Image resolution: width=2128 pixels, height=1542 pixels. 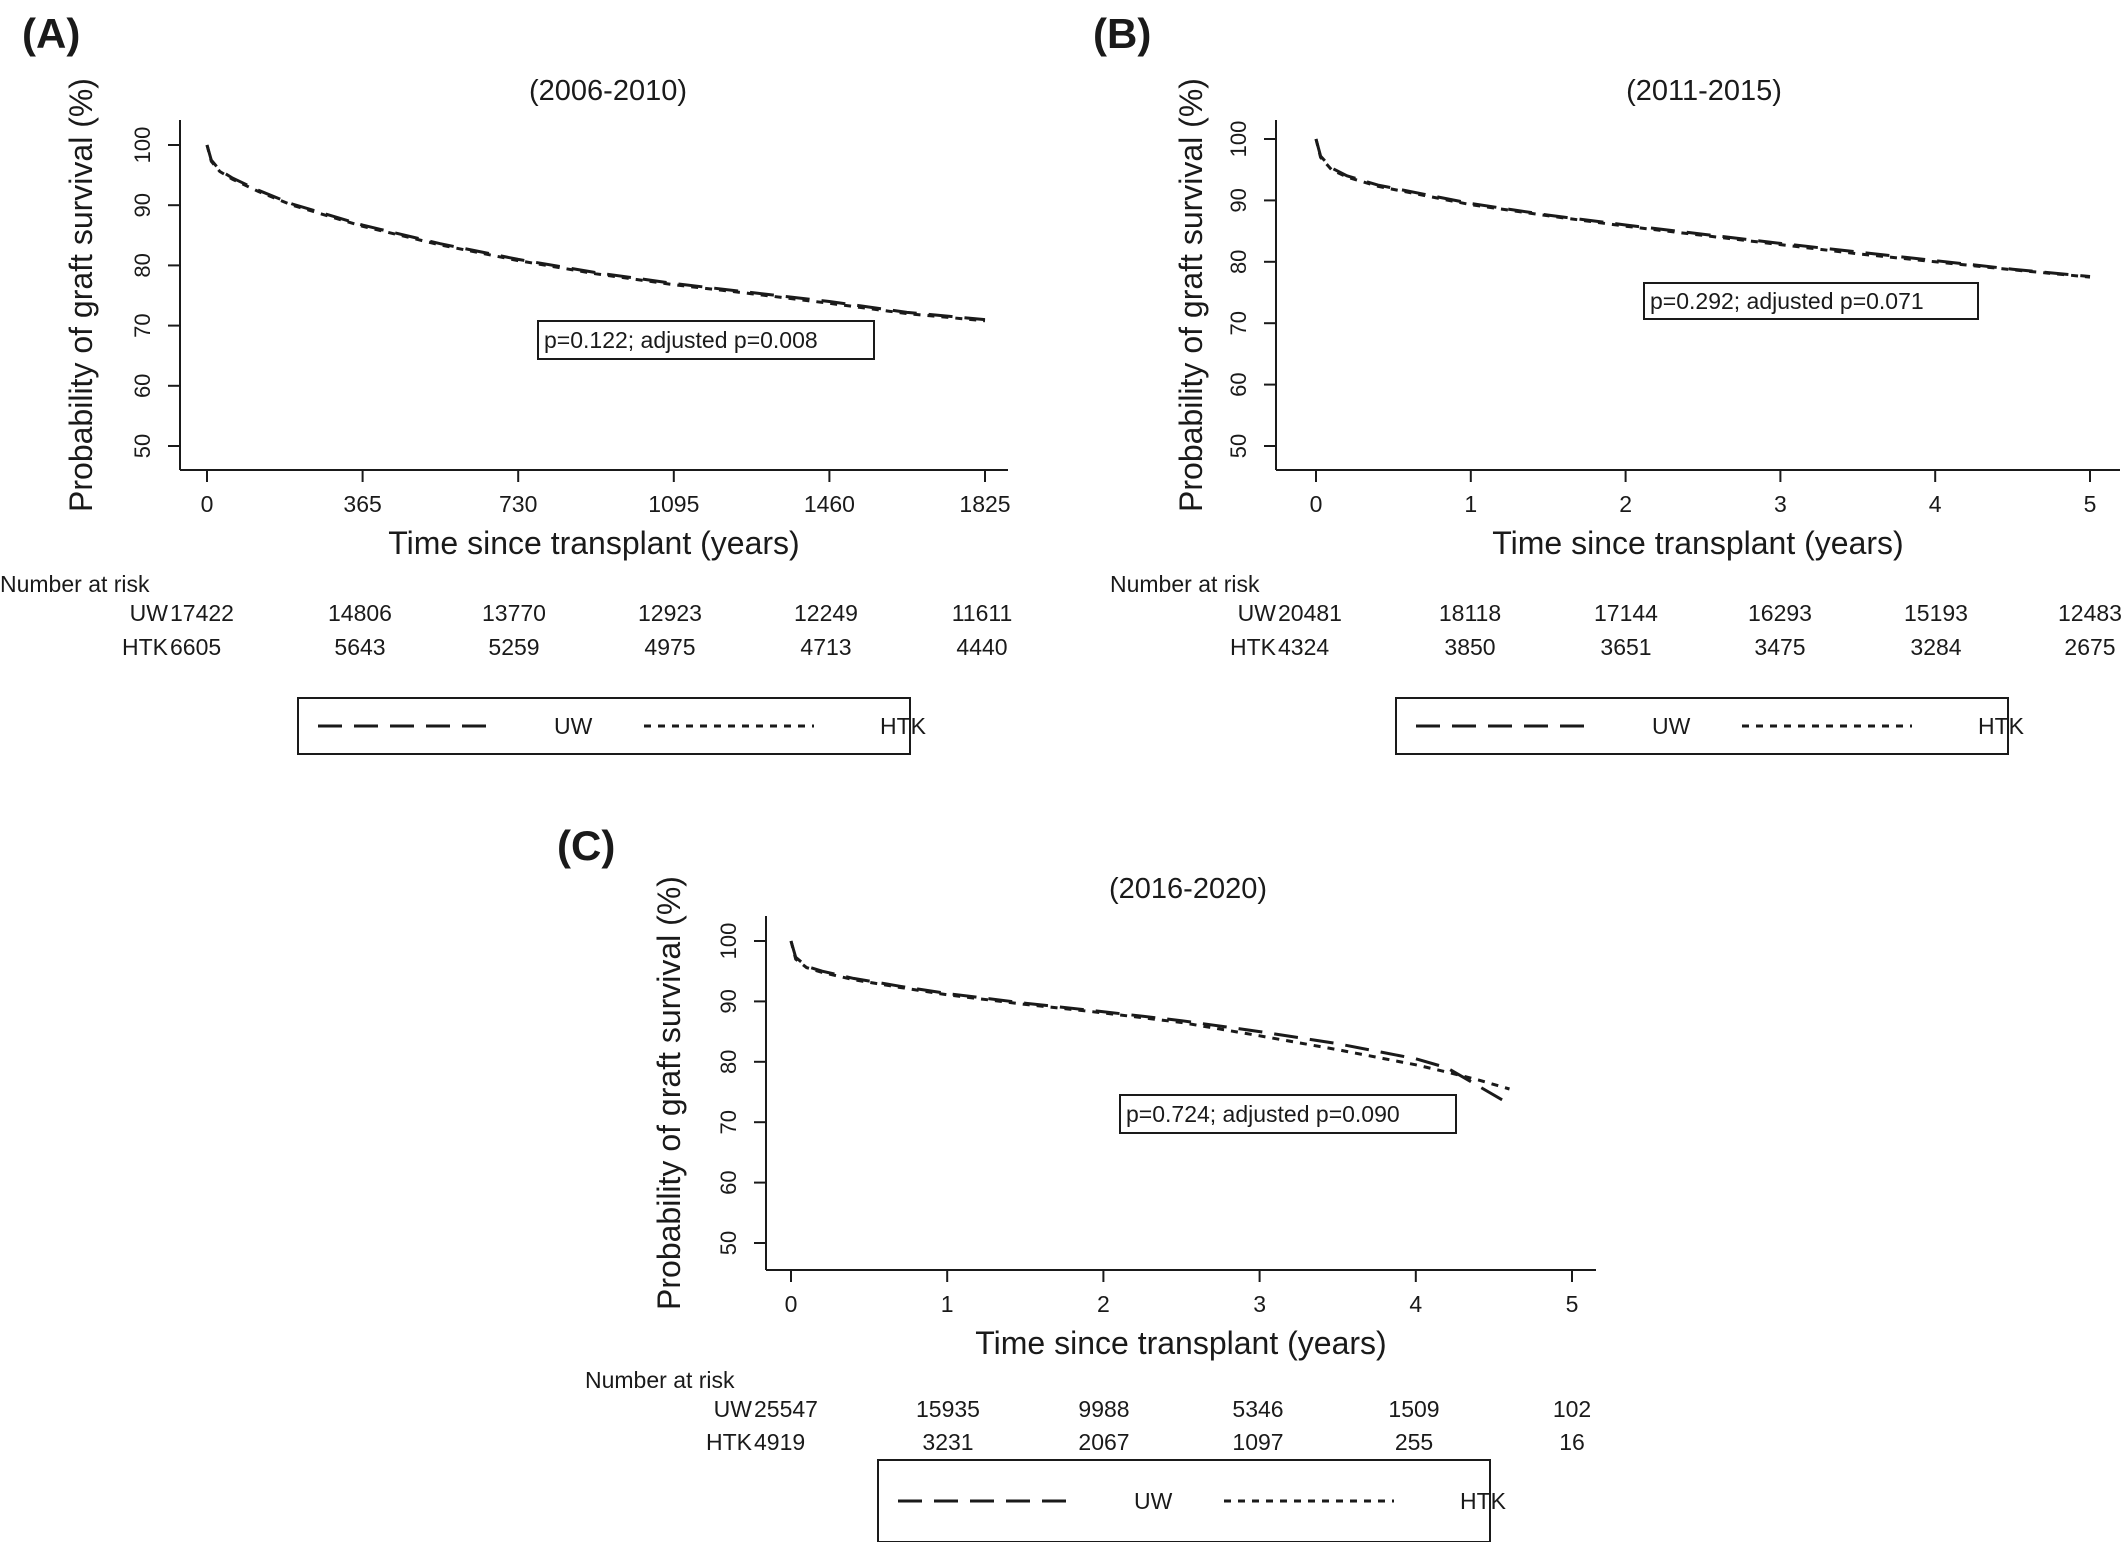 I want to click on panel-label: (A), so click(x=51, y=33).